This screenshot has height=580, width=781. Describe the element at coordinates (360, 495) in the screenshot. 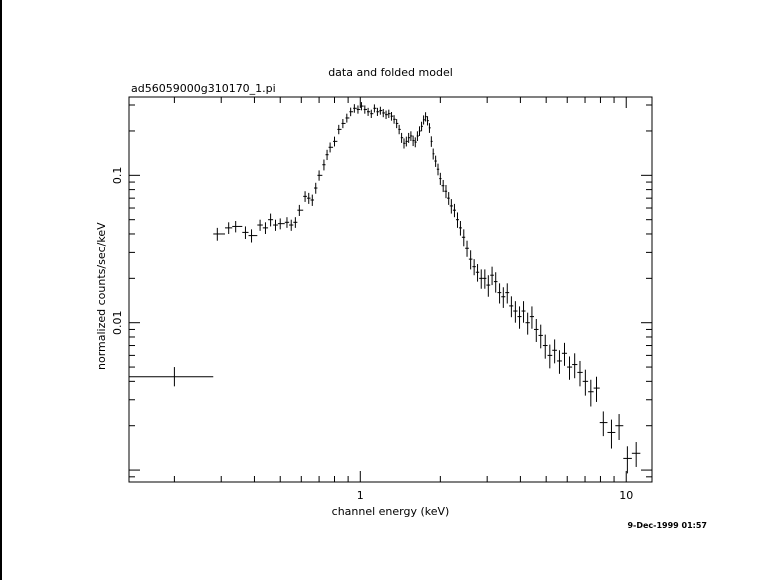

I see `x-tick-label: 1` at that location.